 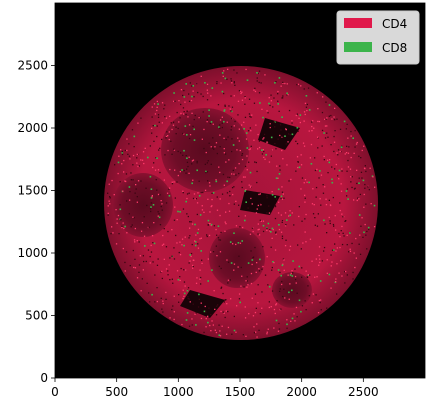 I want to click on follicle, so click(x=237, y=258).